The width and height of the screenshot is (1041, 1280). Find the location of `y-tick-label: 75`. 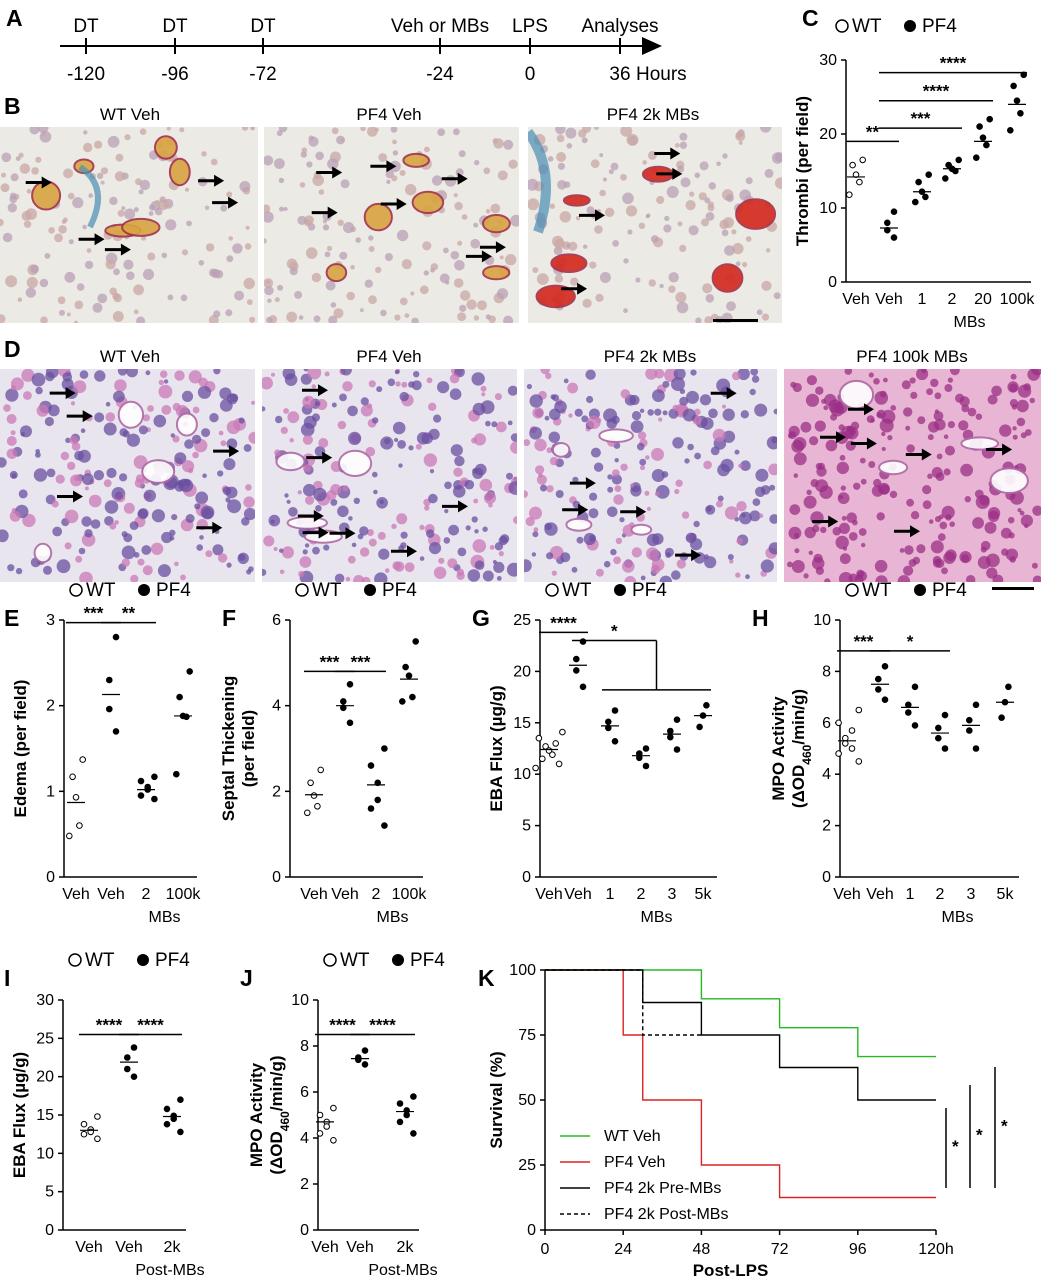

y-tick-label: 75 is located at coordinates (527, 1035).